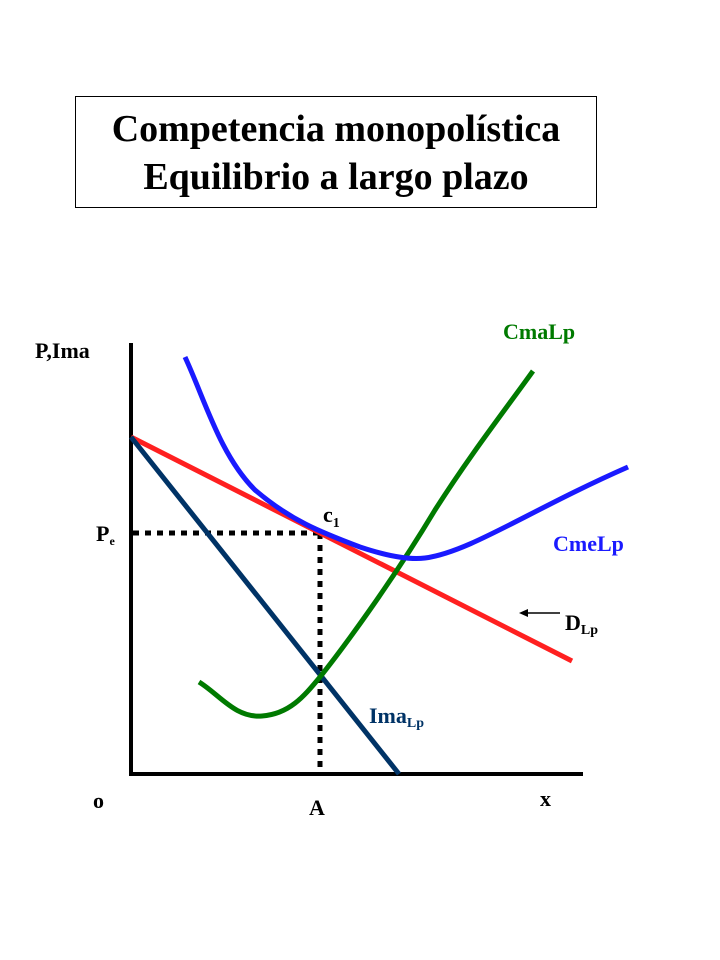 The image size is (720, 960). I want to click on origin-label: o, so click(98, 800).